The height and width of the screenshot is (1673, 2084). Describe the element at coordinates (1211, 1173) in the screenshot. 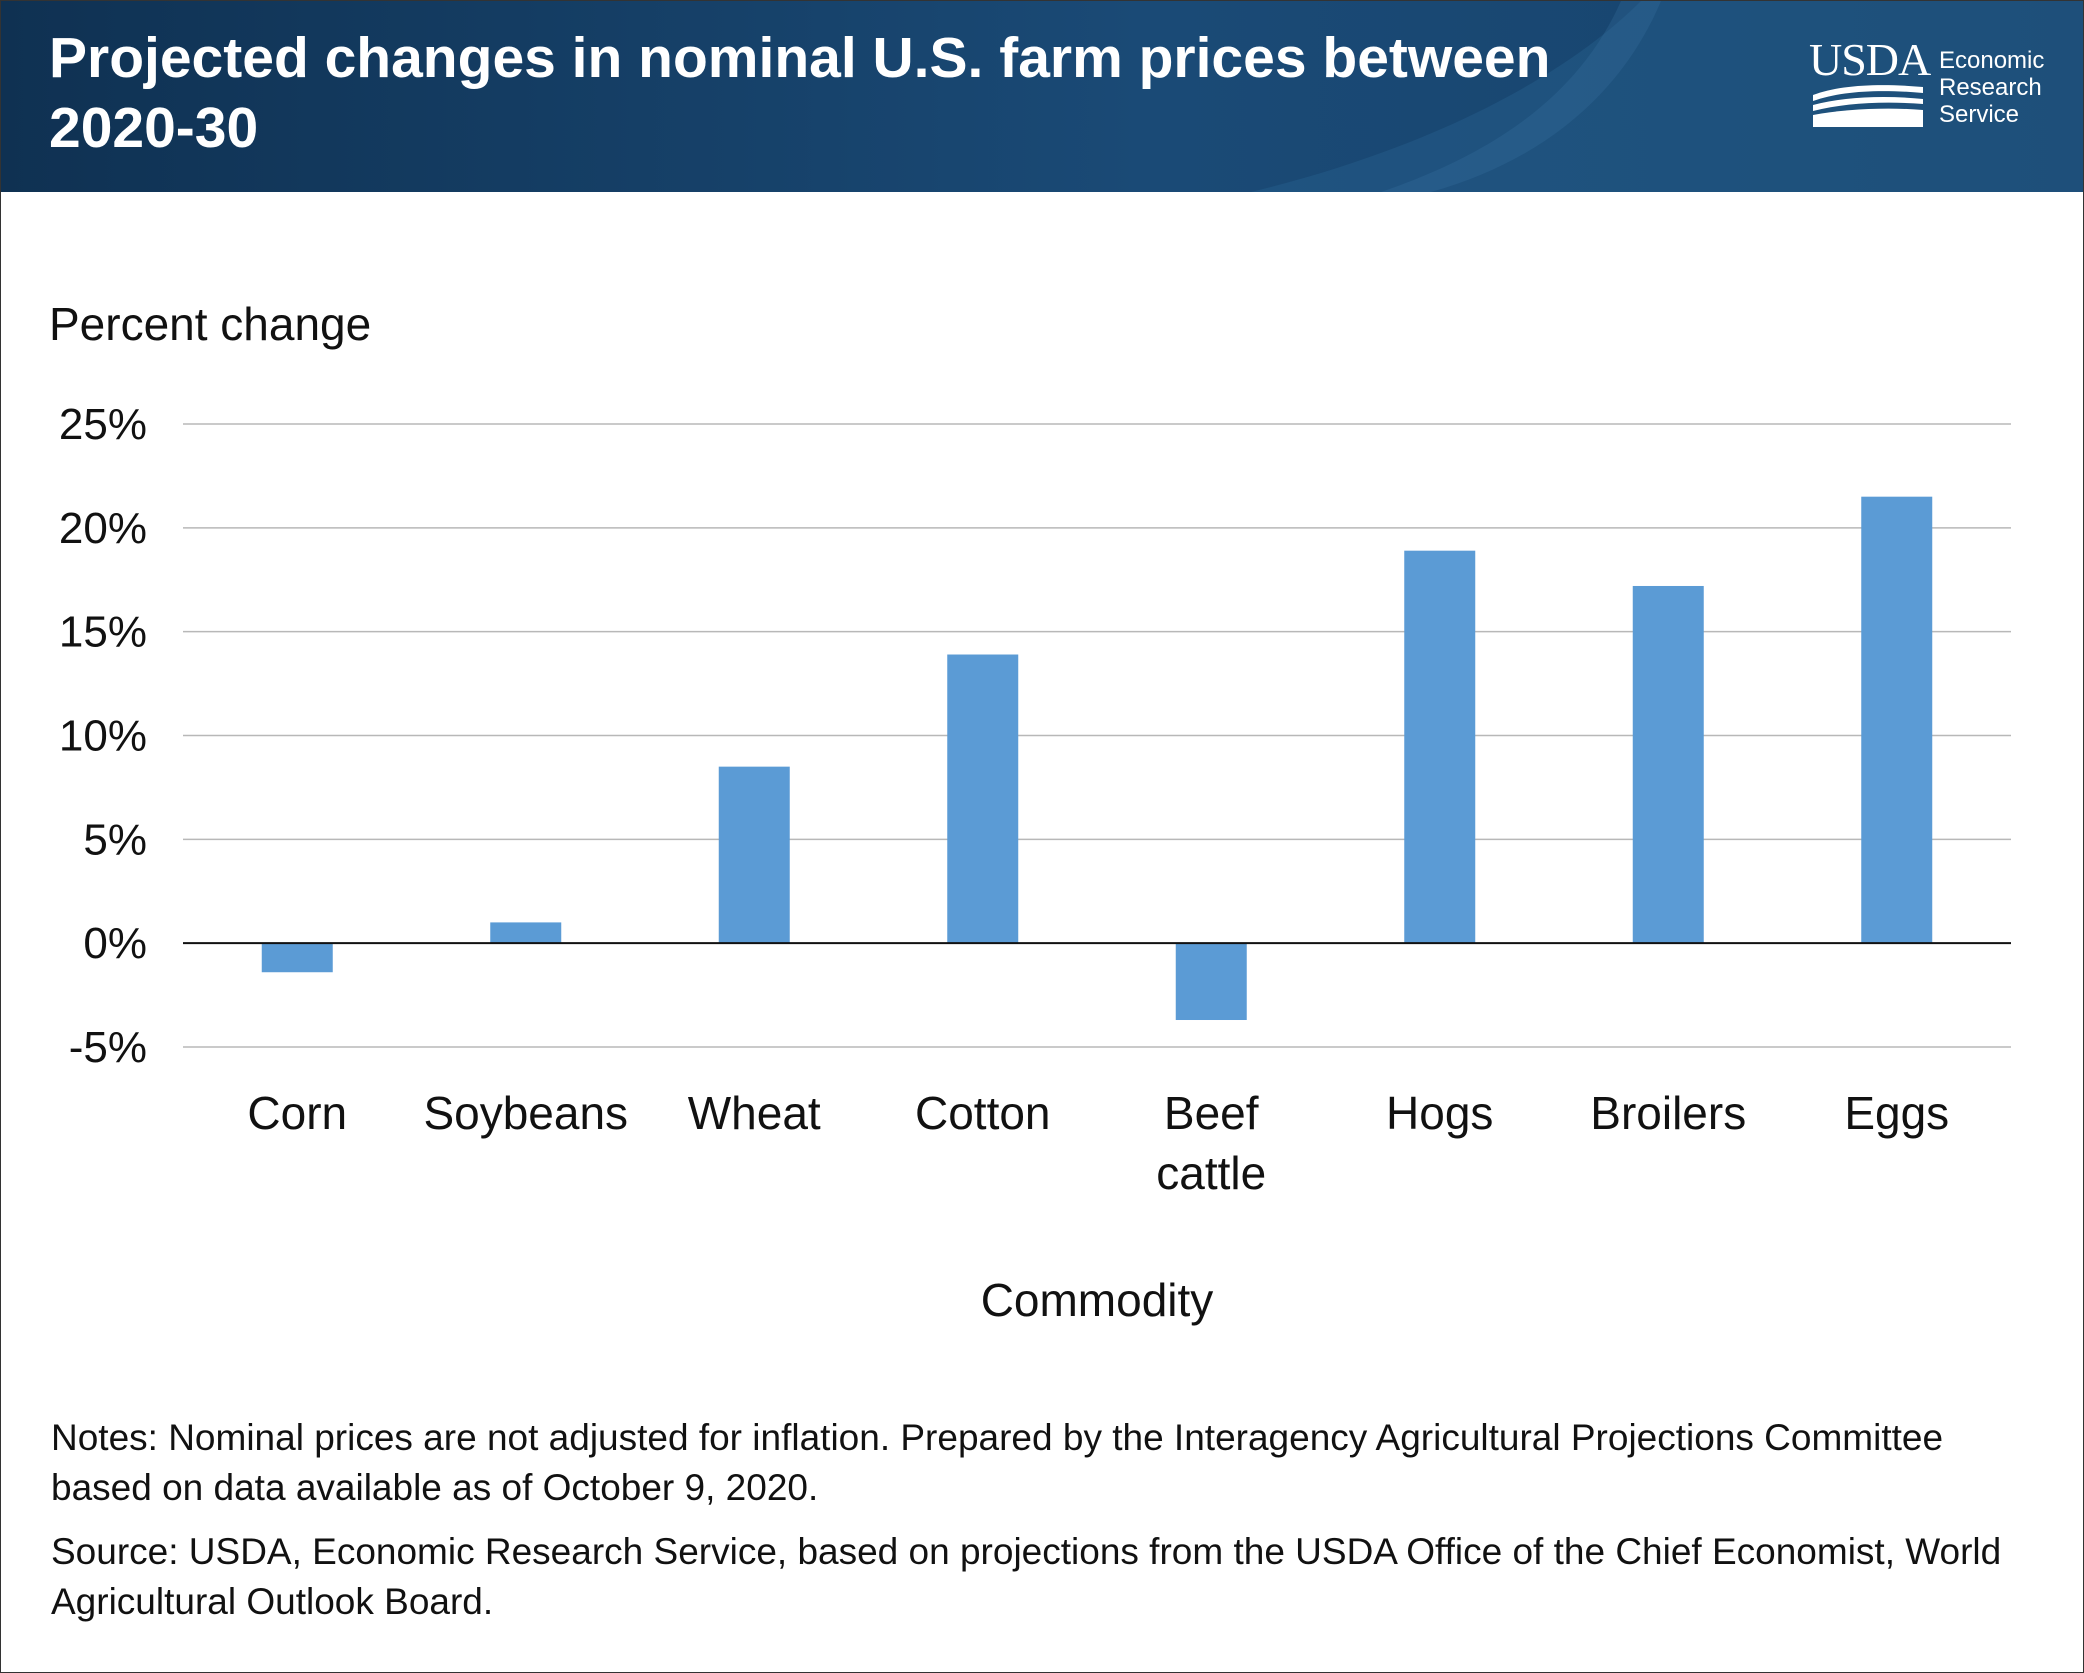

I see `x-tick-label: cattle` at that location.